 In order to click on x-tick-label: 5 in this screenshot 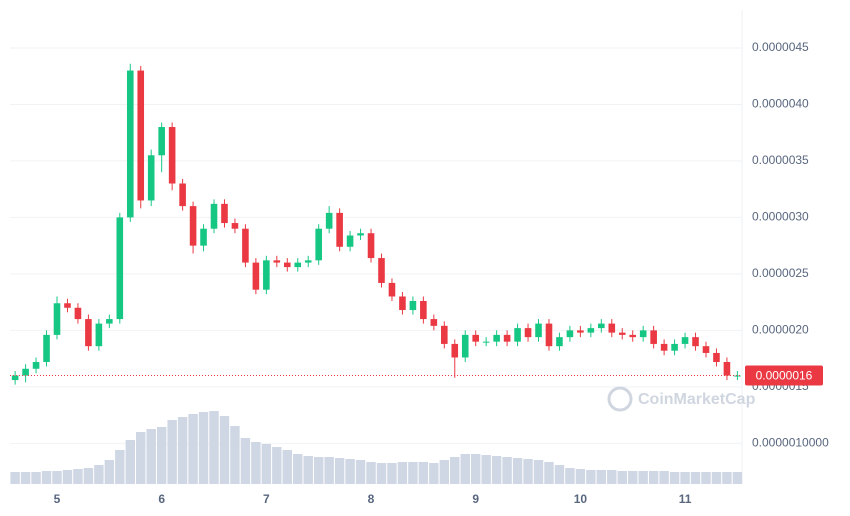, I will do `click(57, 499)`.